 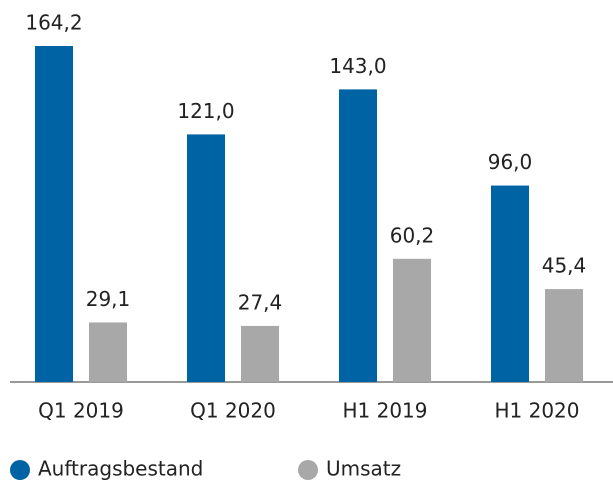 What do you see at coordinates (205, 111) in the screenshot?
I see `data-label: 121,0` at bounding box center [205, 111].